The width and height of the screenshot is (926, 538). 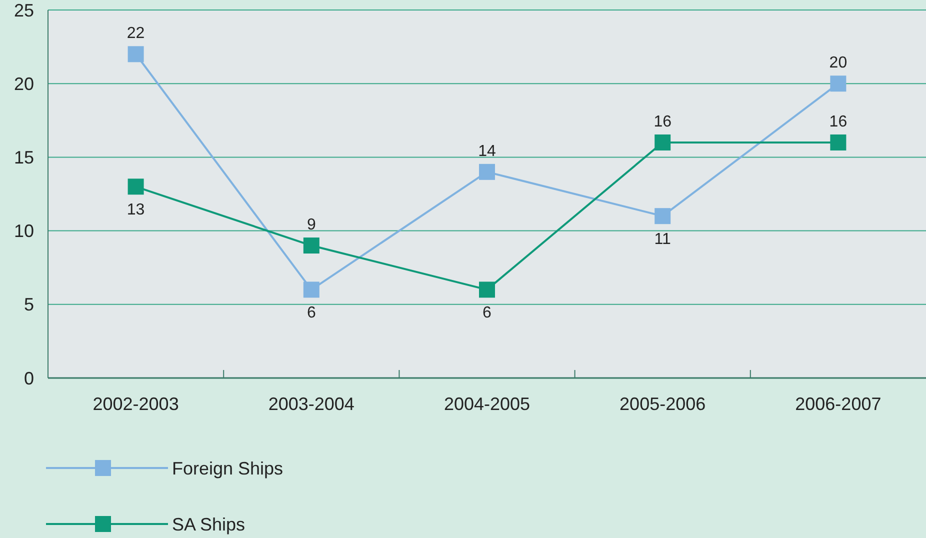 I want to click on x-tick-label: 2005-2006, so click(x=663, y=404).